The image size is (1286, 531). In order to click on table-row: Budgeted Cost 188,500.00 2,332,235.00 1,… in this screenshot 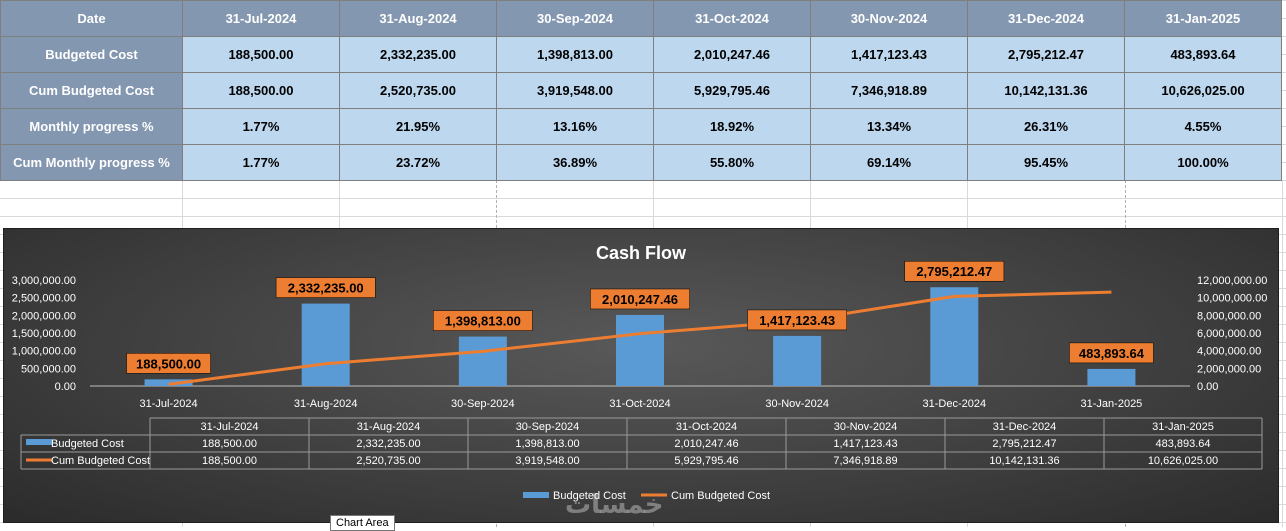, I will do `click(641, 54)`.